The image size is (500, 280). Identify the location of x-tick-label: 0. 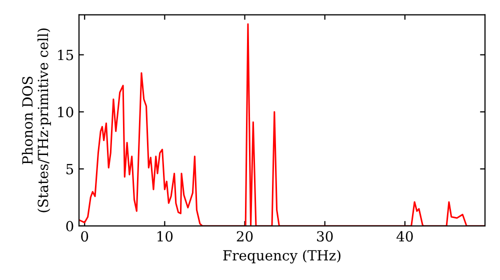
(84, 236).